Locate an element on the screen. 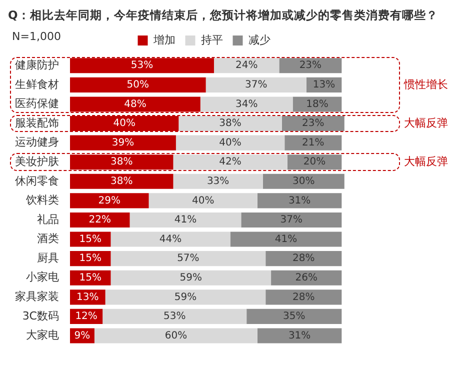  y-tick-label: 服装配饰 is located at coordinates (37, 123).